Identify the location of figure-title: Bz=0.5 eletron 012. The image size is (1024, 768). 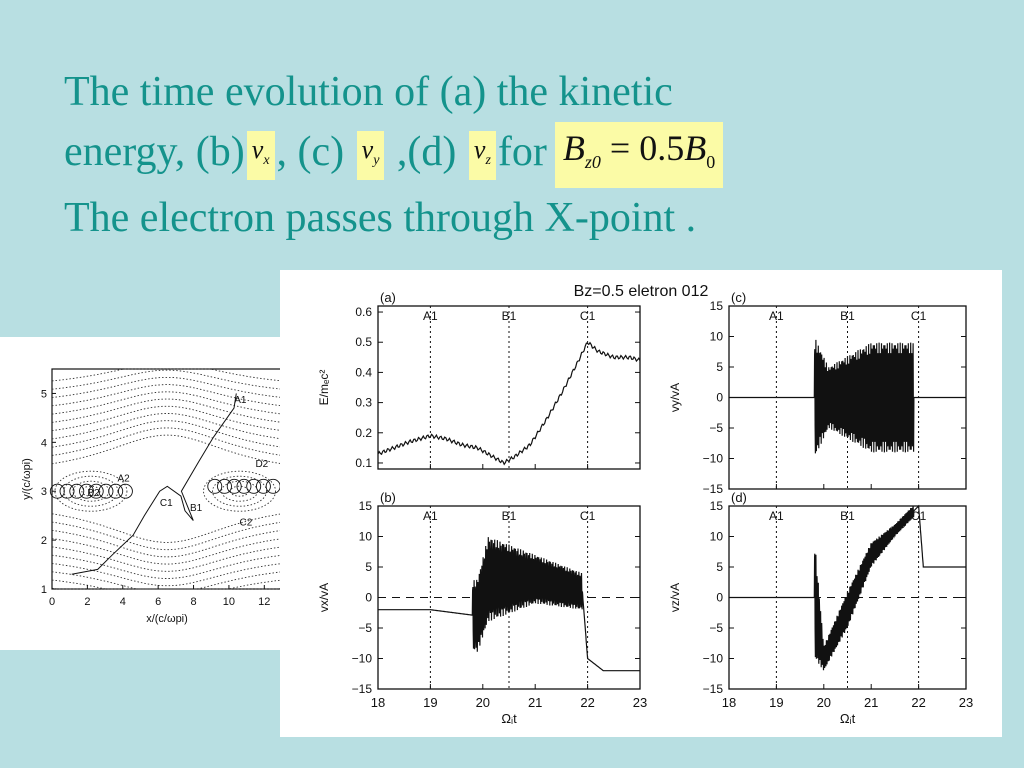
(641, 291).